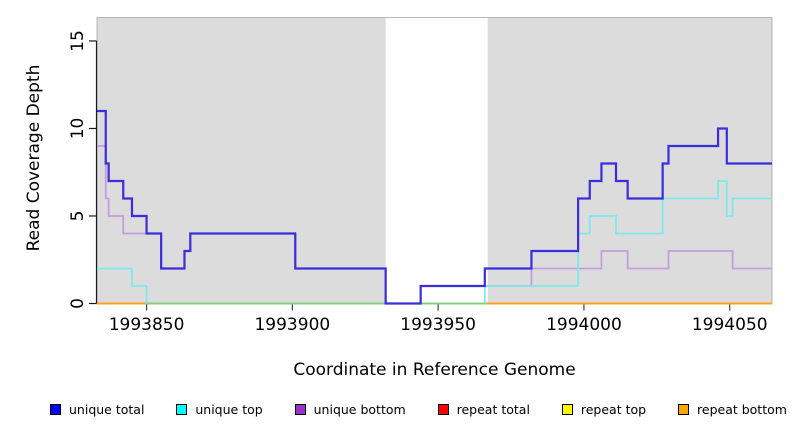 Image resolution: width=792 pixels, height=432 pixels. I want to click on legend-item-unique-total: unique total, so click(97, 409).